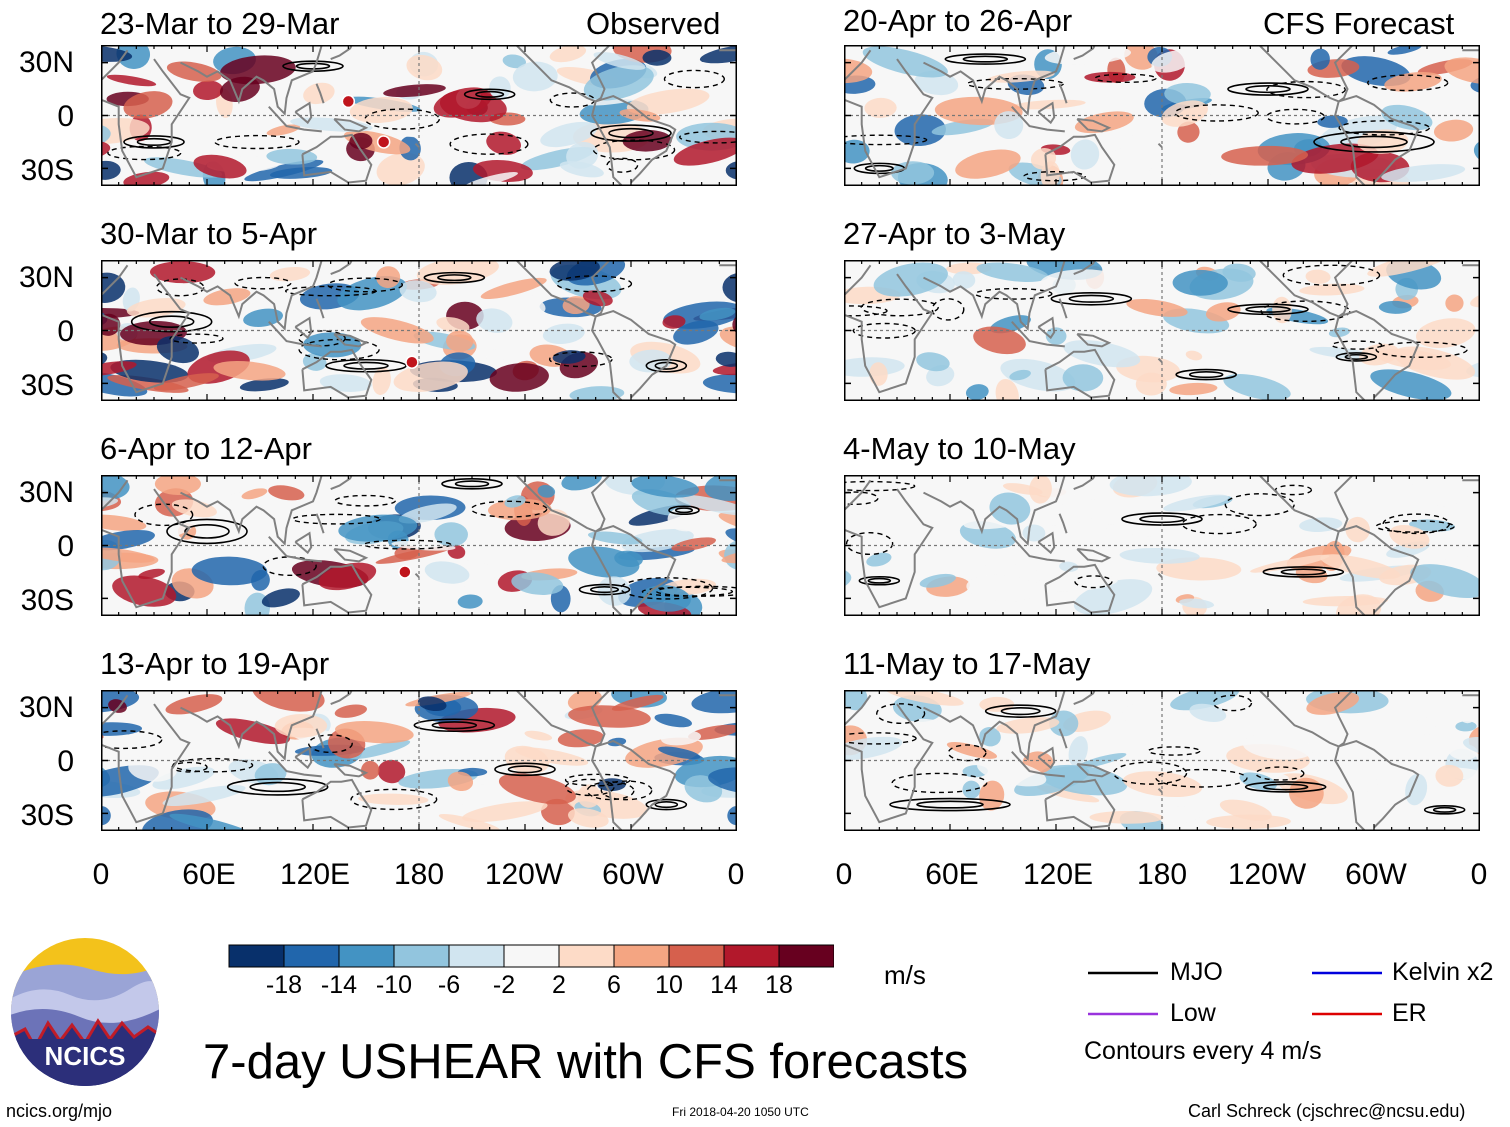  Describe the element at coordinates (65, 116) in the screenshot. I see `lat-label-eq: 0` at that location.